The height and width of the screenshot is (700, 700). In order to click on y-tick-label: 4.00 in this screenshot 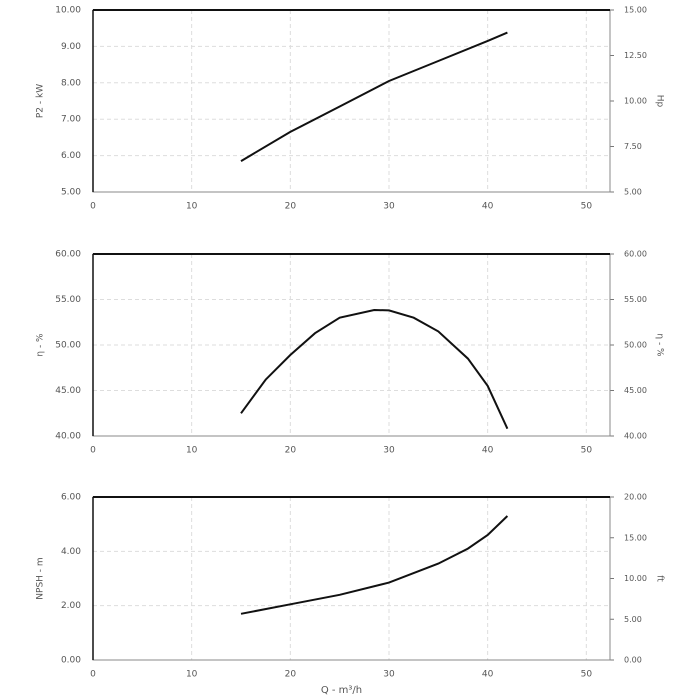, I will do `click(71, 552)`.